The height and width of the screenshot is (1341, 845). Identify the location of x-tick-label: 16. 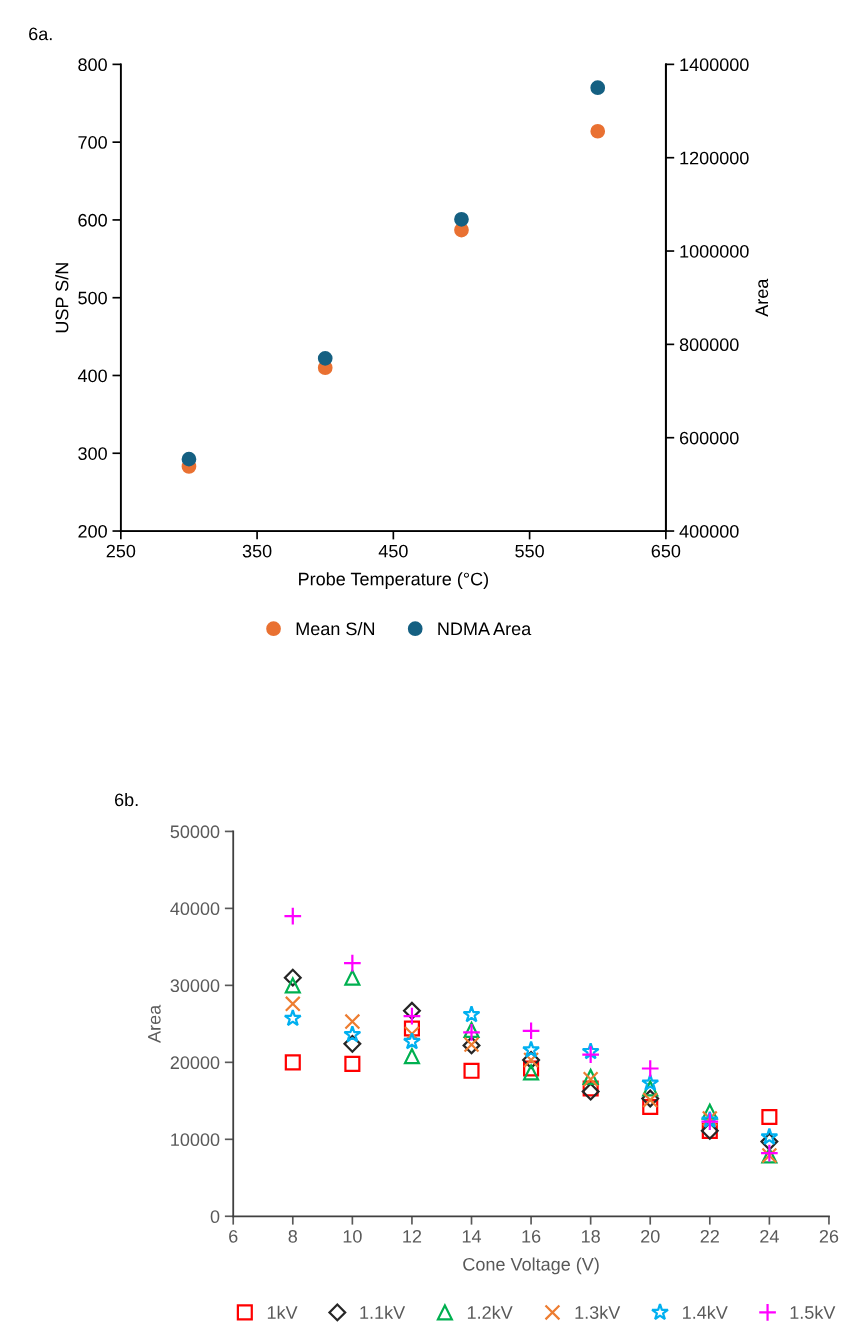
(531, 1236).